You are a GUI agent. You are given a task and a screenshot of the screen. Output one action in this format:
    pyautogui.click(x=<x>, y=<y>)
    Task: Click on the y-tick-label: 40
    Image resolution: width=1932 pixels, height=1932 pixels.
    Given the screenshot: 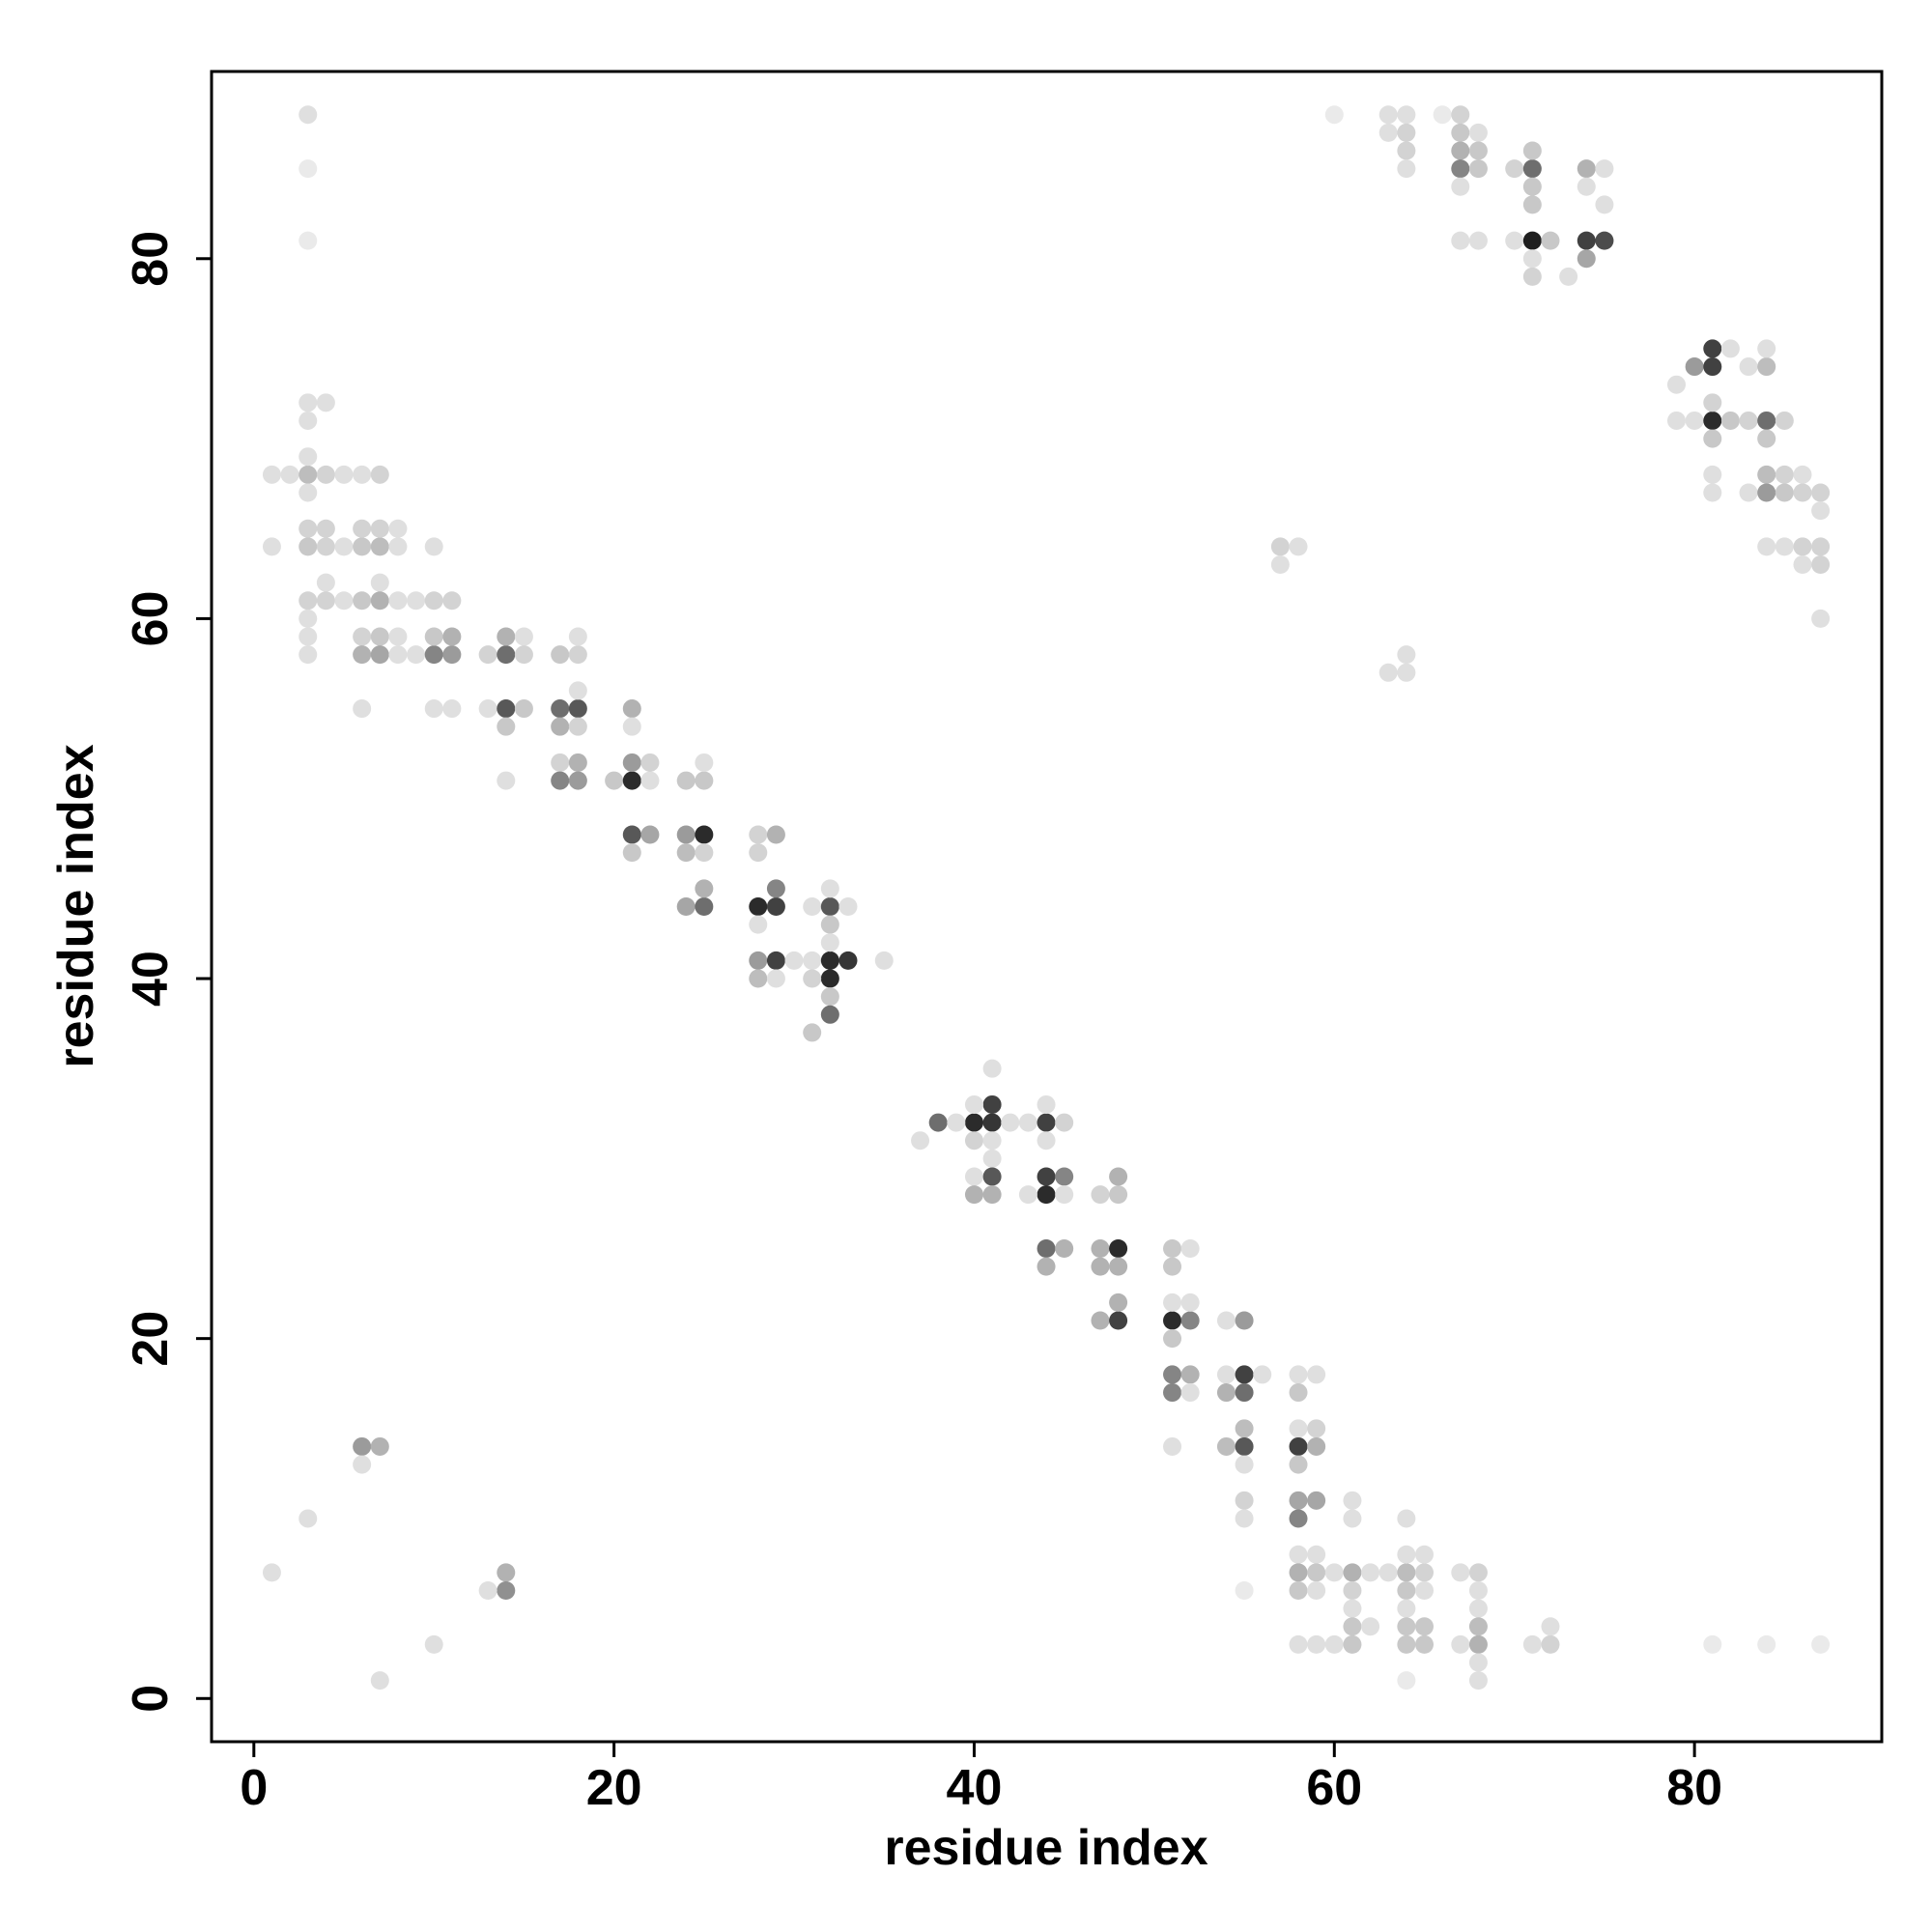 What is the action you would take?
    pyautogui.click(x=151, y=979)
    